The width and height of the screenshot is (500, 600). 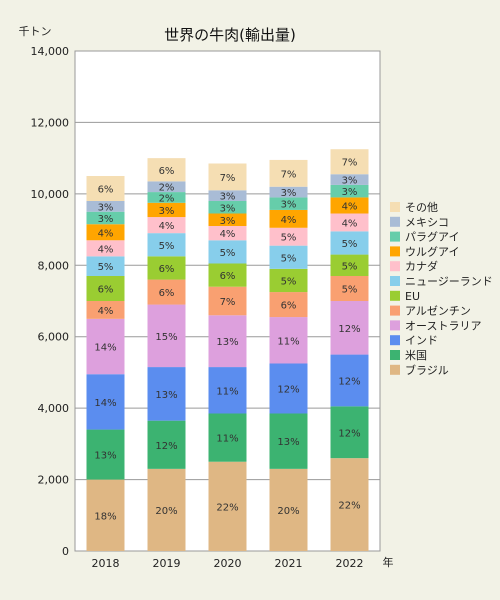 What do you see at coordinates (230, 35) in the screenshot?
I see `chart-title: 世界の牛肉(輸出量)` at bounding box center [230, 35].